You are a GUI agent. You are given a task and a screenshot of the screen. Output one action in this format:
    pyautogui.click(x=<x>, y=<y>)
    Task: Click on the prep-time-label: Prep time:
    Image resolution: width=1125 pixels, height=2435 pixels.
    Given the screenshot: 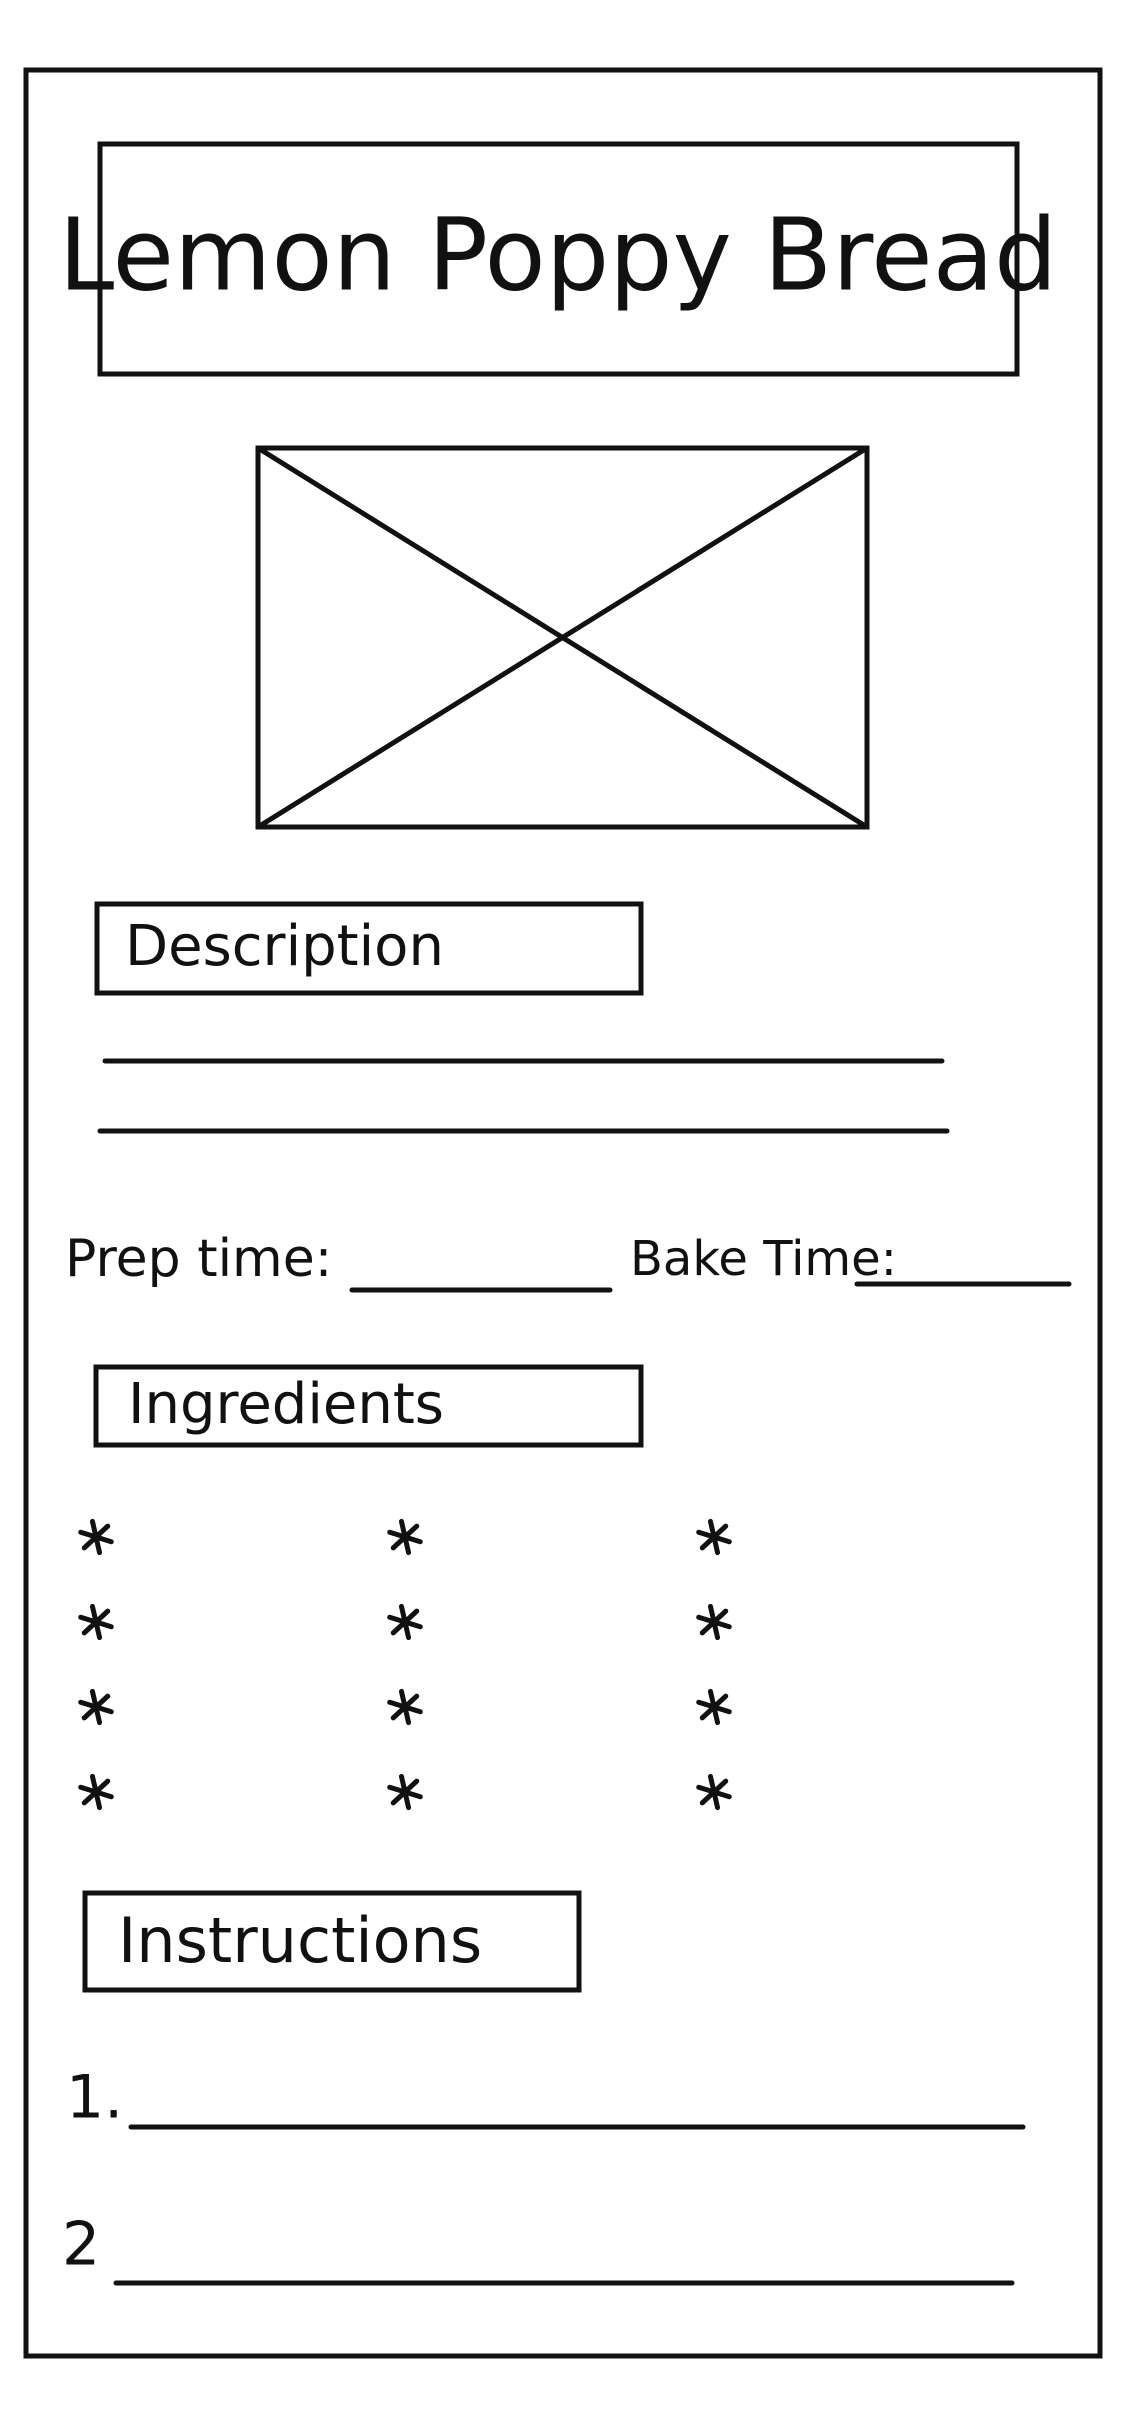 What is the action you would take?
    pyautogui.click(x=198, y=1259)
    